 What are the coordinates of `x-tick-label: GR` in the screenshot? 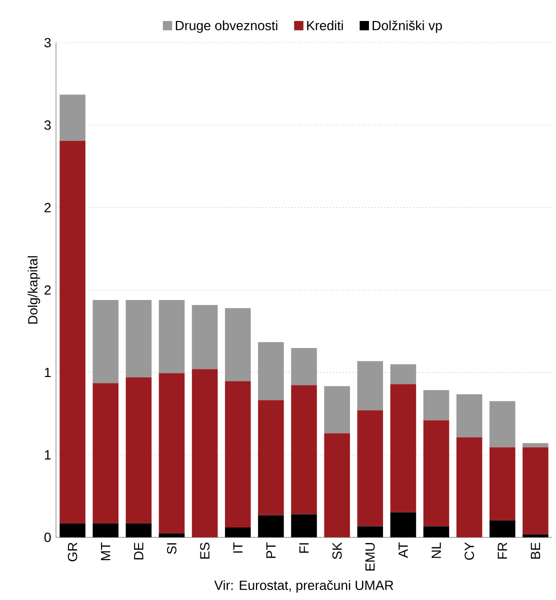 It's located at (73, 552).